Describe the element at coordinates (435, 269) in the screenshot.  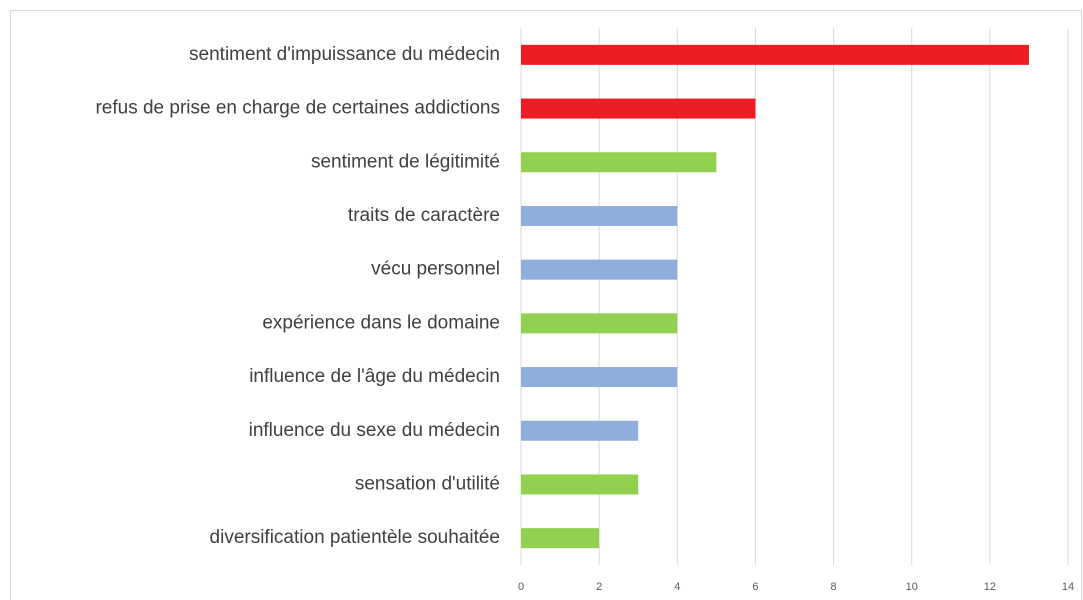
I see `y-tick-label: vécu personnel` at that location.